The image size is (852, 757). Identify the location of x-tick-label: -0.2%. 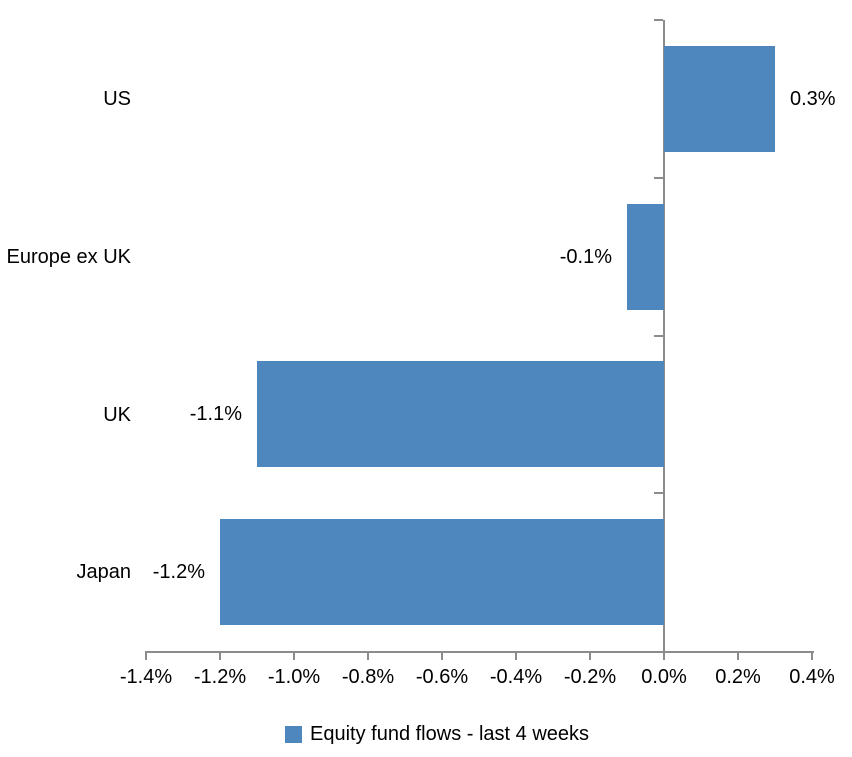
(590, 677).